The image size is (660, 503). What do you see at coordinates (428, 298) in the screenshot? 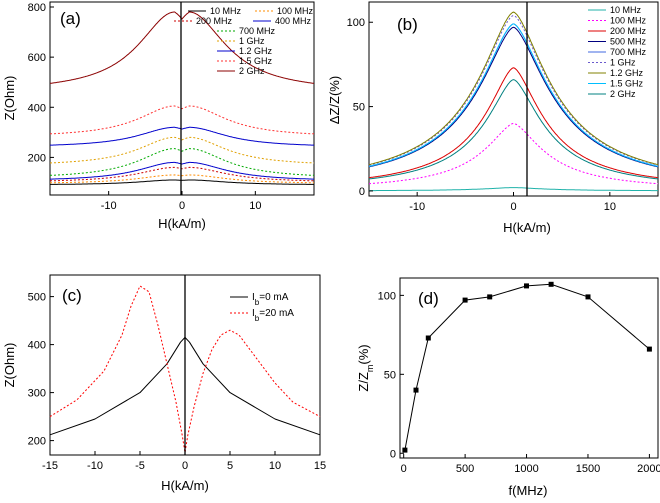
I see `panel-d-label: (d)` at bounding box center [428, 298].